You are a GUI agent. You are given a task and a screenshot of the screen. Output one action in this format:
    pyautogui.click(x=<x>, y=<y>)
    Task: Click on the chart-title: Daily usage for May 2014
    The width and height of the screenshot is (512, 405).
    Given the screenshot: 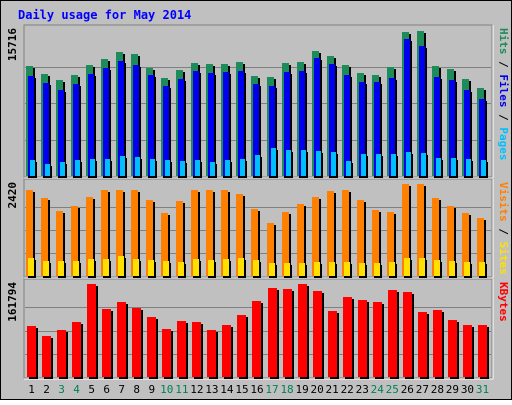 What is the action you would take?
    pyautogui.click(x=104, y=15)
    